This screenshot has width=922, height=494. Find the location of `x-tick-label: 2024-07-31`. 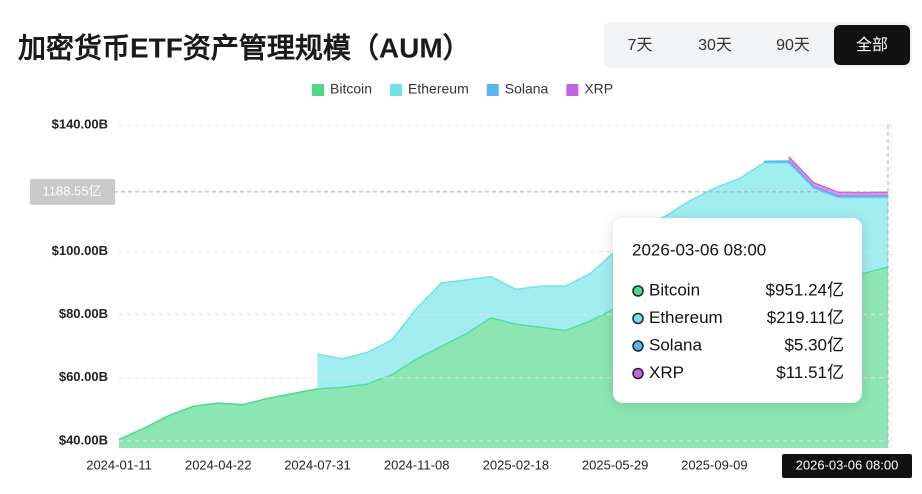

x-tick-label: 2024-07-31 is located at coordinates (317, 464).